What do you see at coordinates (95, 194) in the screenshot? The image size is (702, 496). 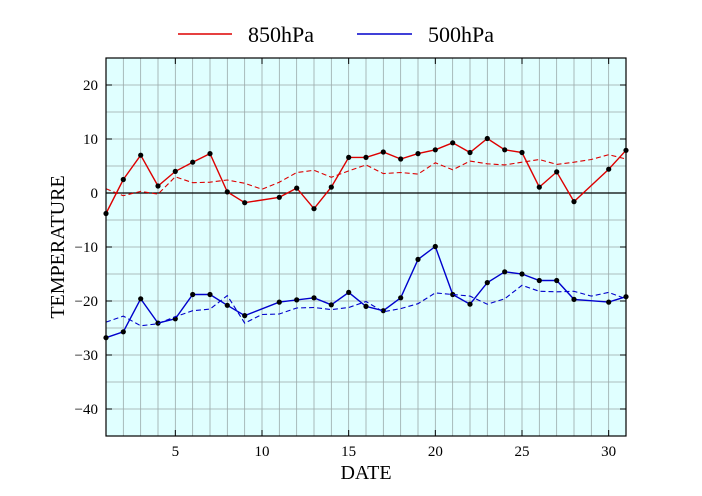 I see `y-tick-label: 0` at bounding box center [95, 194].